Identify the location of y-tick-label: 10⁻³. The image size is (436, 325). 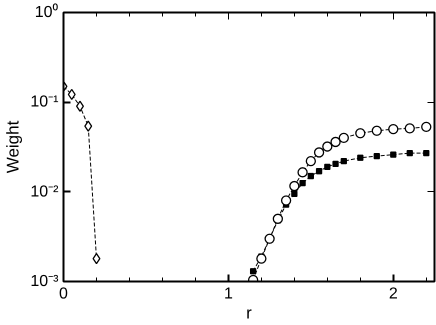
(45, 281).